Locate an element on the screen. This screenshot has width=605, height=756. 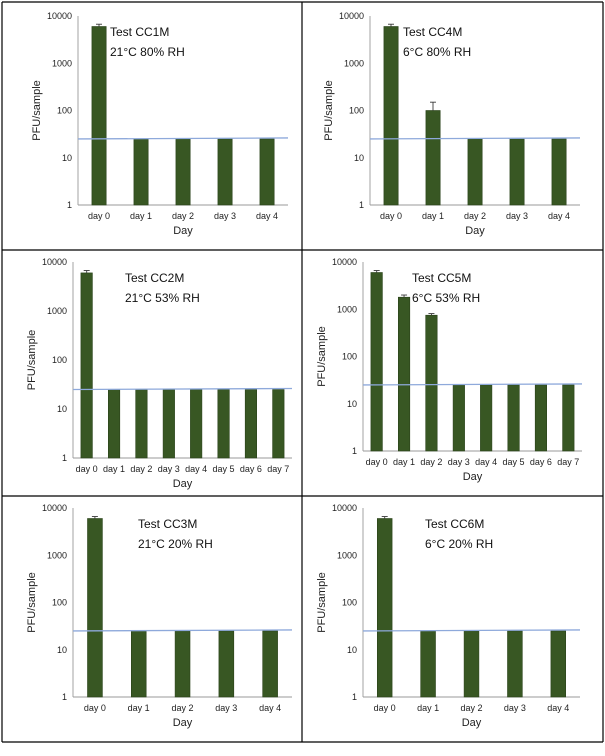
panel-title: Test CC1M is located at coordinates (139, 32).